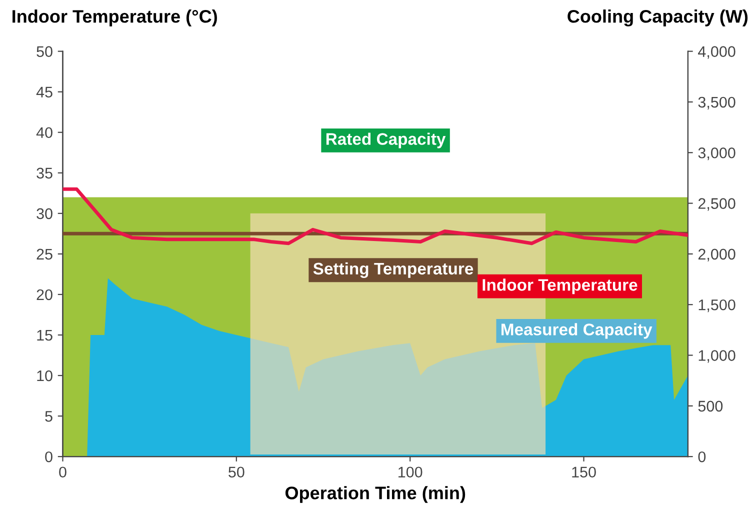 This screenshot has height=513, width=756. What do you see at coordinates (44, 294) in the screenshot?
I see `y-tick-label: 20` at bounding box center [44, 294].